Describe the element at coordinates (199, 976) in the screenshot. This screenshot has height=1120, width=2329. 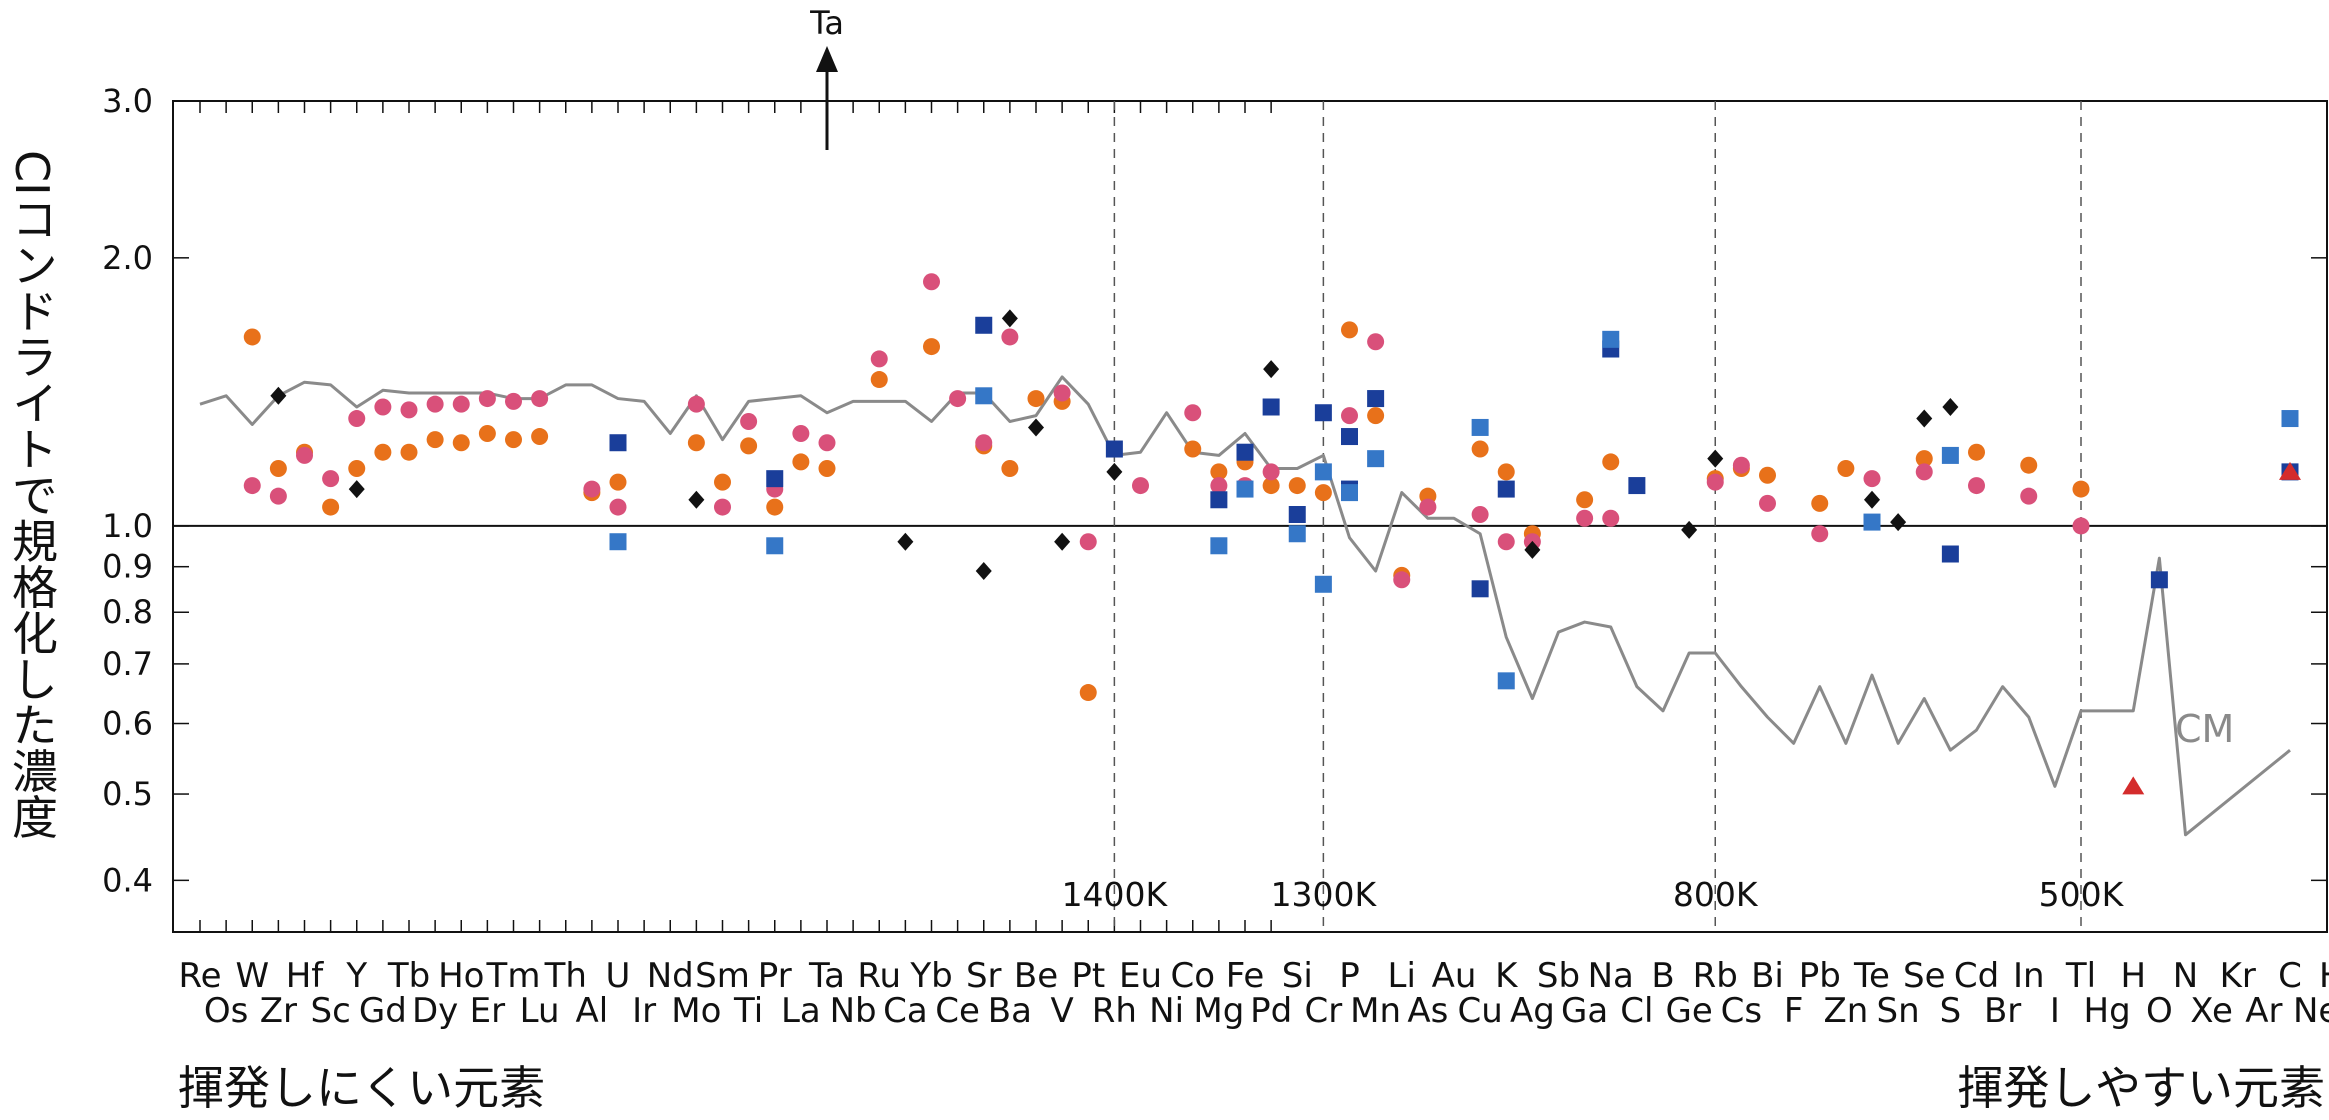
I see `element-label-top: Re` at that location.